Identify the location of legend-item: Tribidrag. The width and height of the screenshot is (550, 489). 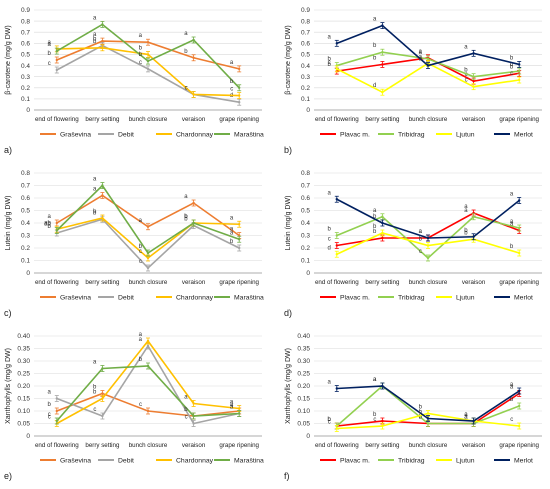
(401, 461).